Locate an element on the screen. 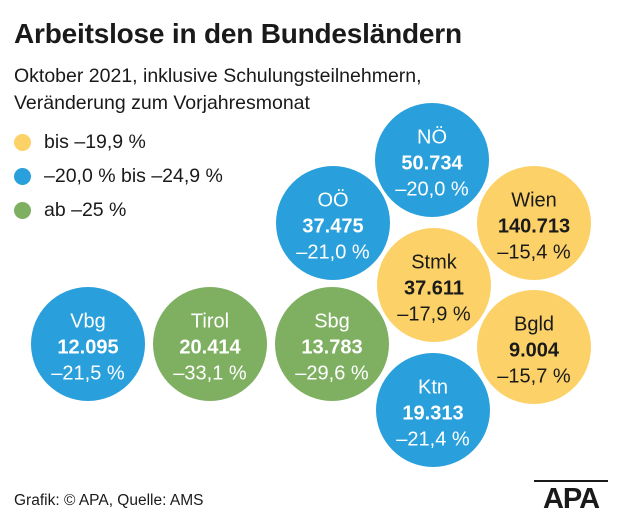 This screenshot has width=620, height=528. legend-item-blue: –20,0 % bis –24,9 % is located at coordinates (118, 176).